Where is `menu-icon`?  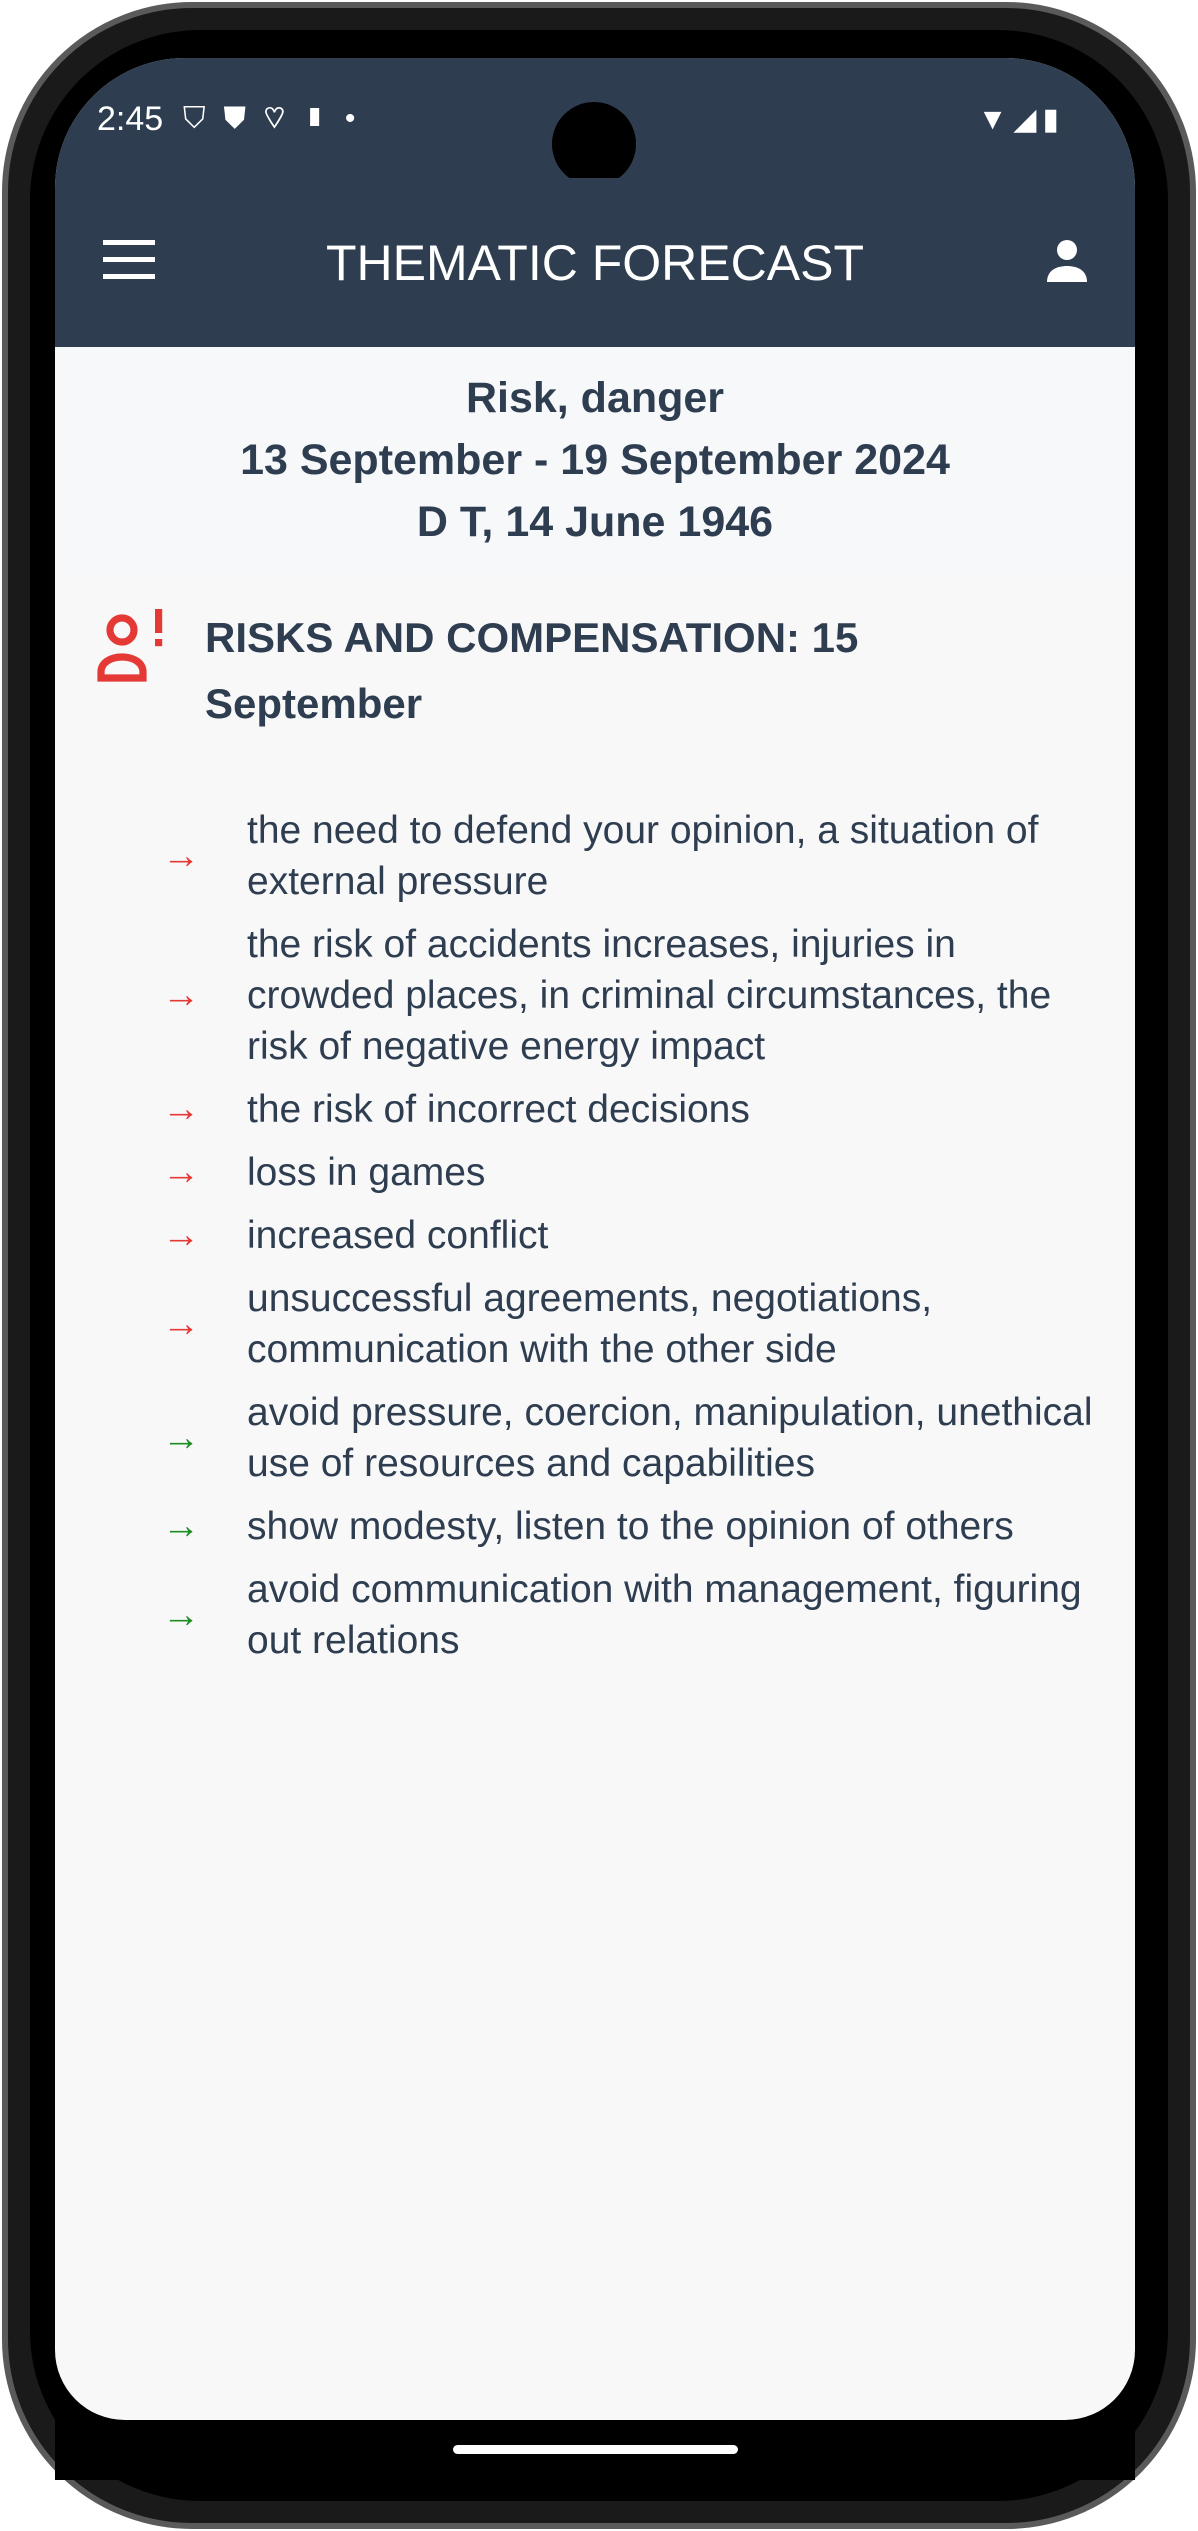 menu-icon is located at coordinates (129, 260).